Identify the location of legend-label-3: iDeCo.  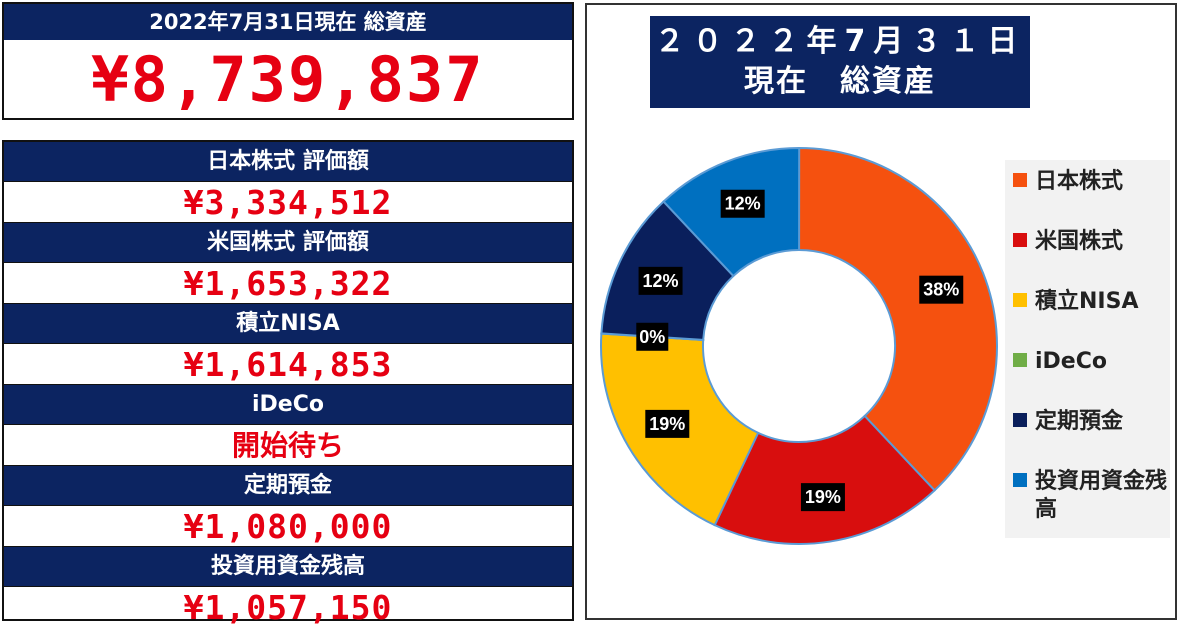
(1071, 361).